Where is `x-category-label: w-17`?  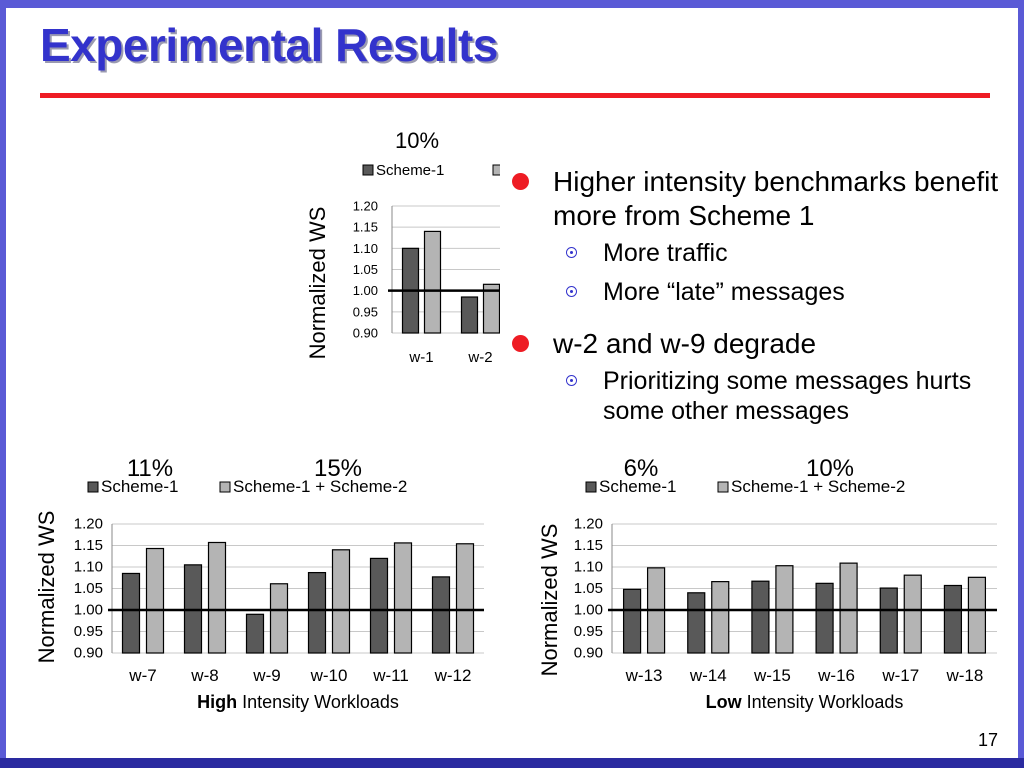 x-category-label: w-17 is located at coordinates (900, 675).